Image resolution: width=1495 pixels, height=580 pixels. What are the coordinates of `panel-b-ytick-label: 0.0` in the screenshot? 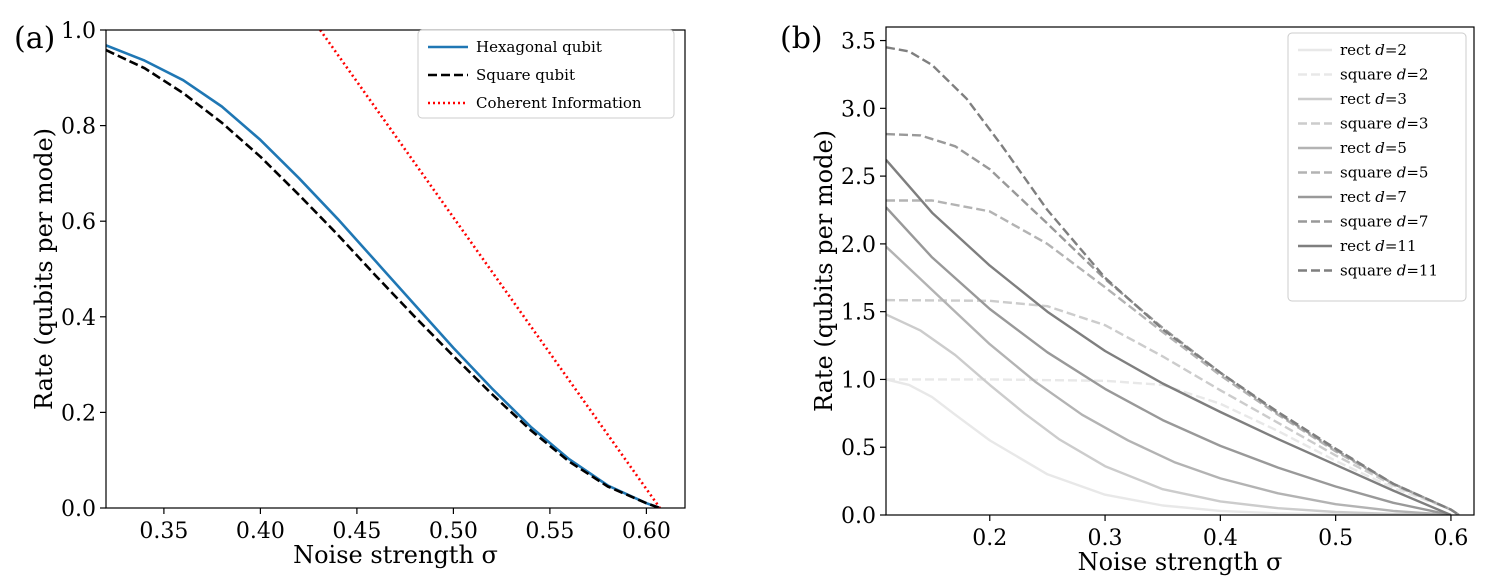 It's located at (858, 516).